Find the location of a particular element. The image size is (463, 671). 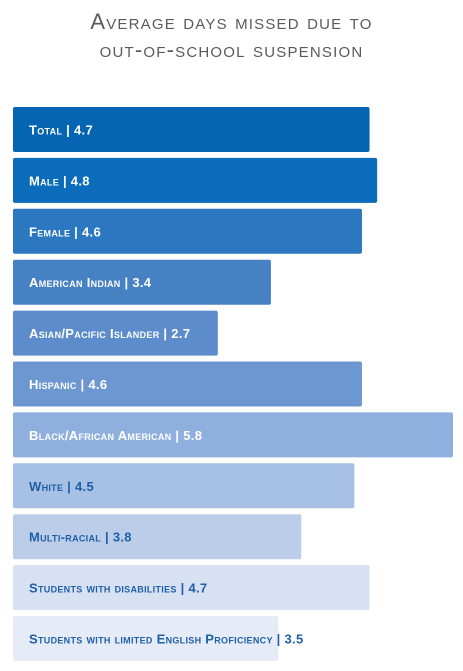

bar-label-total: Total | 4.7 is located at coordinates (61, 130).